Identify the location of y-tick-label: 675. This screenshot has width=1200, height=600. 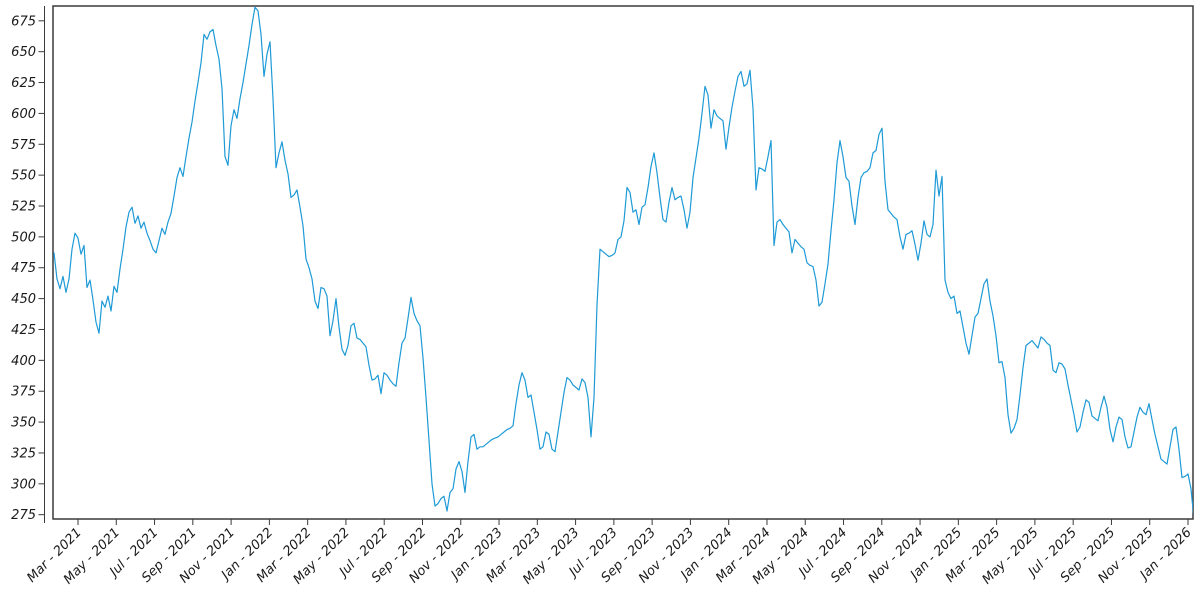
(23, 21).